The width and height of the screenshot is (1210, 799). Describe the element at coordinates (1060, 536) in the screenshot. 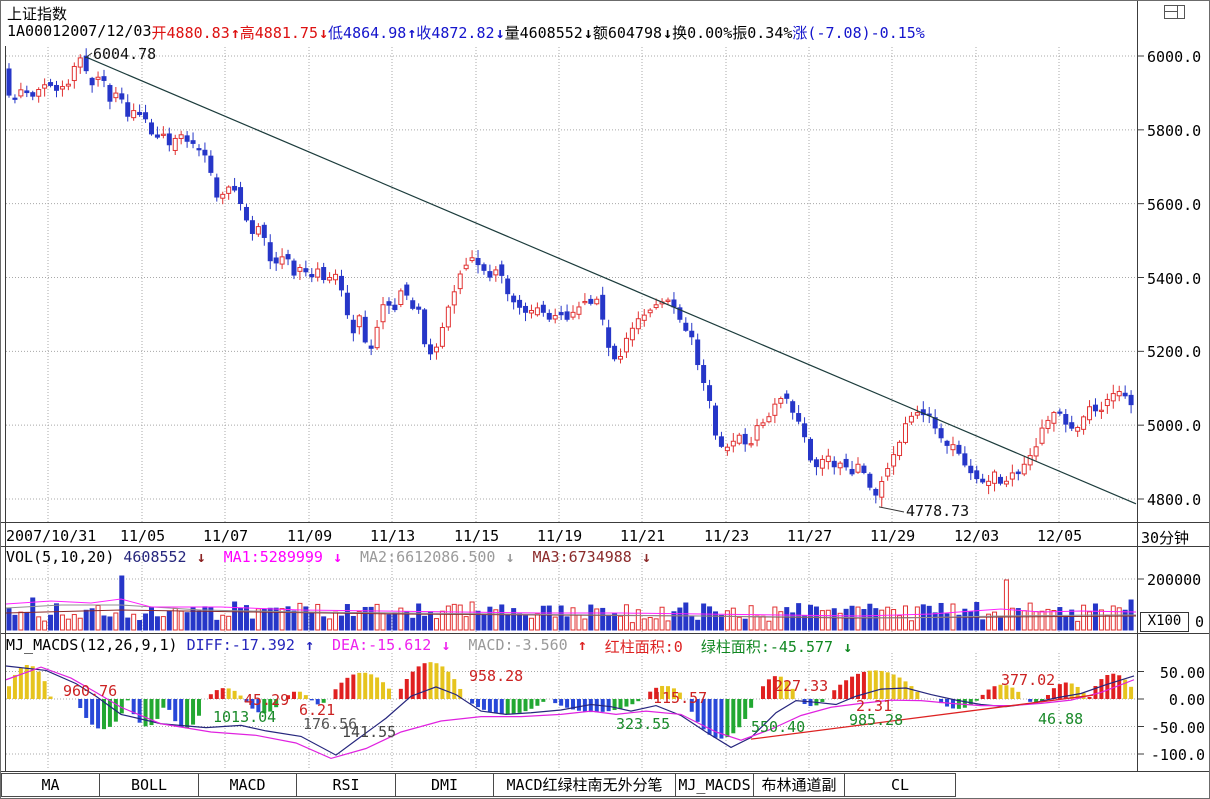

I see `date-label: 12/05` at that location.